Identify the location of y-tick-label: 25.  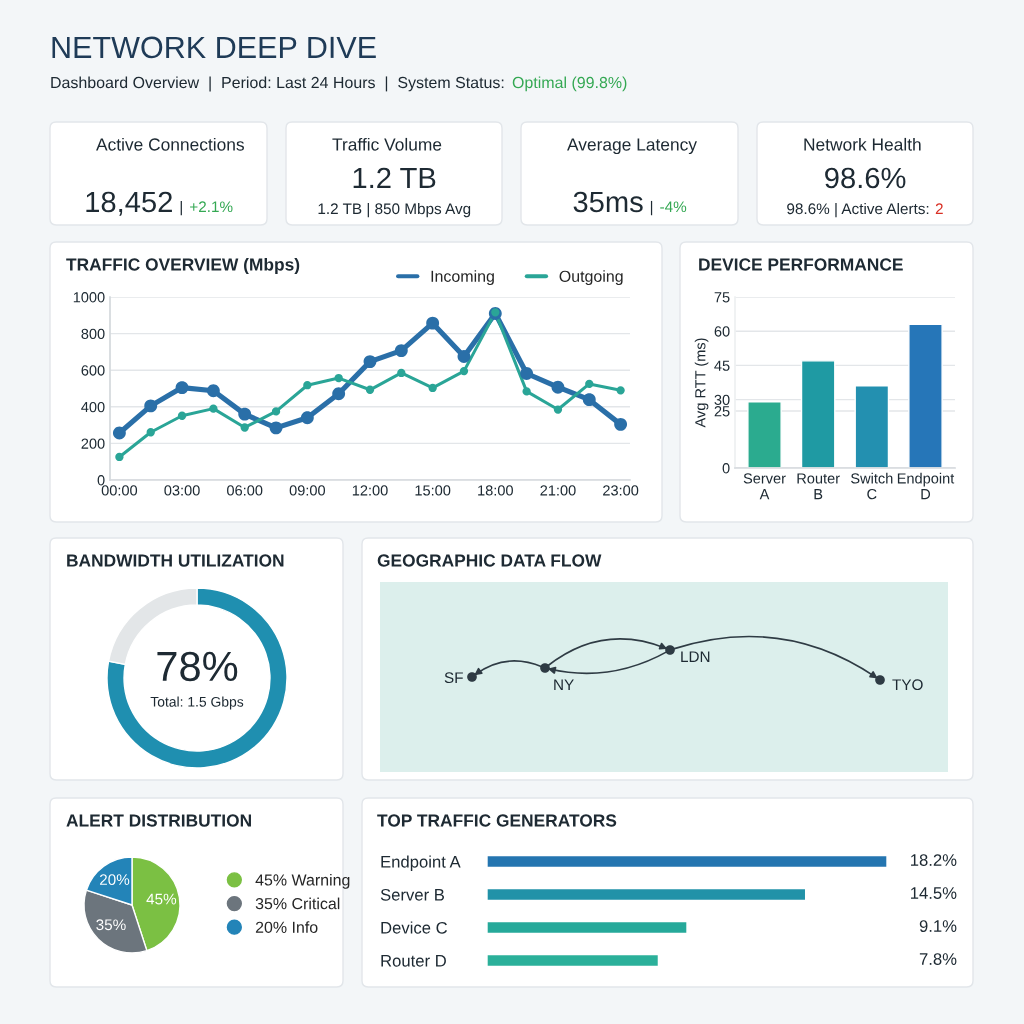
(722, 411).